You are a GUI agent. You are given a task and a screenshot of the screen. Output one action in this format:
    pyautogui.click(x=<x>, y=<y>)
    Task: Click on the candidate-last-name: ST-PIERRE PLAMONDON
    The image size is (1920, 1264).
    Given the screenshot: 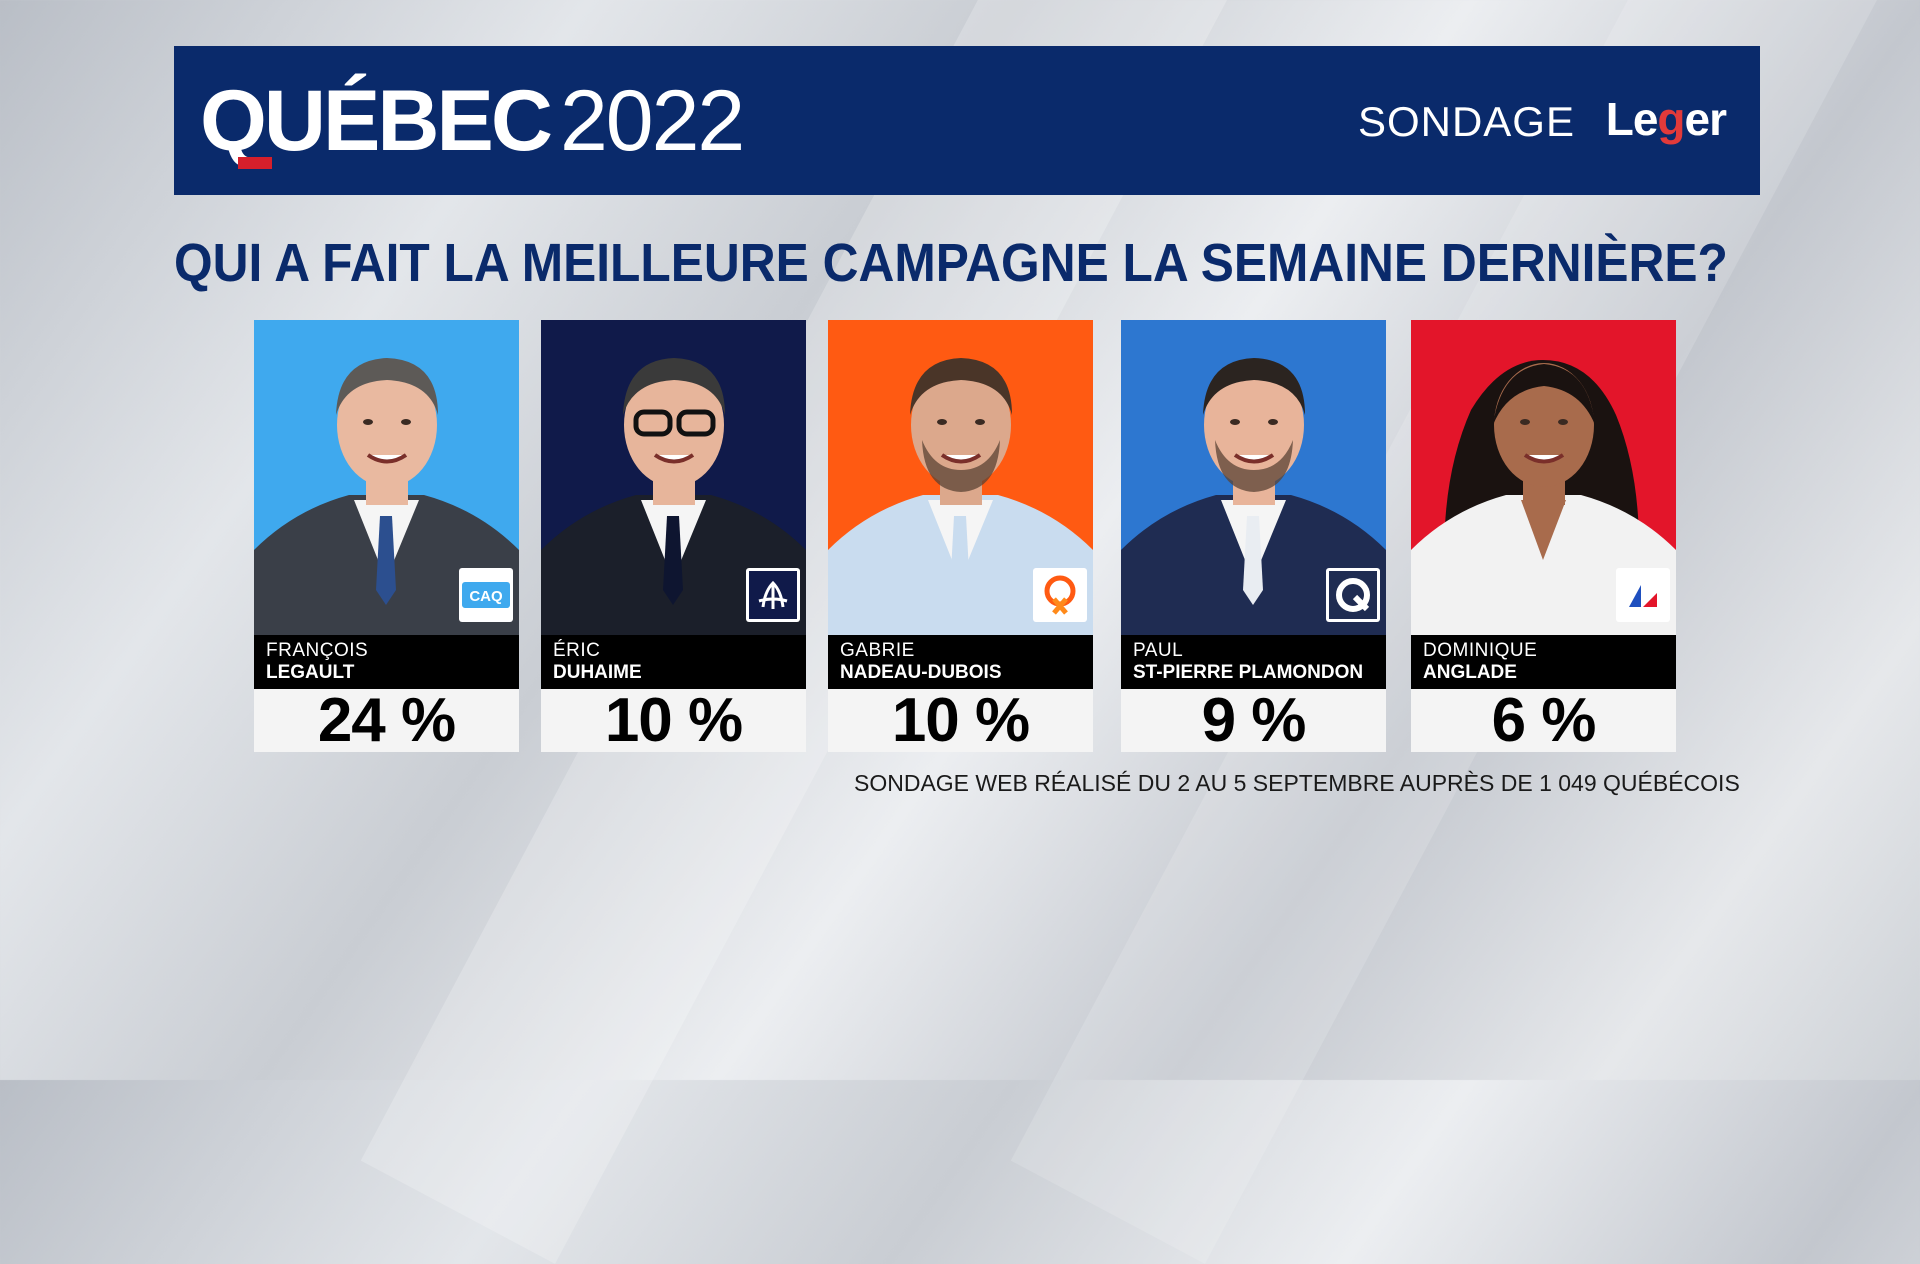 What is the action you would take?
    pyautogui.click(x=1248, y=672)
    